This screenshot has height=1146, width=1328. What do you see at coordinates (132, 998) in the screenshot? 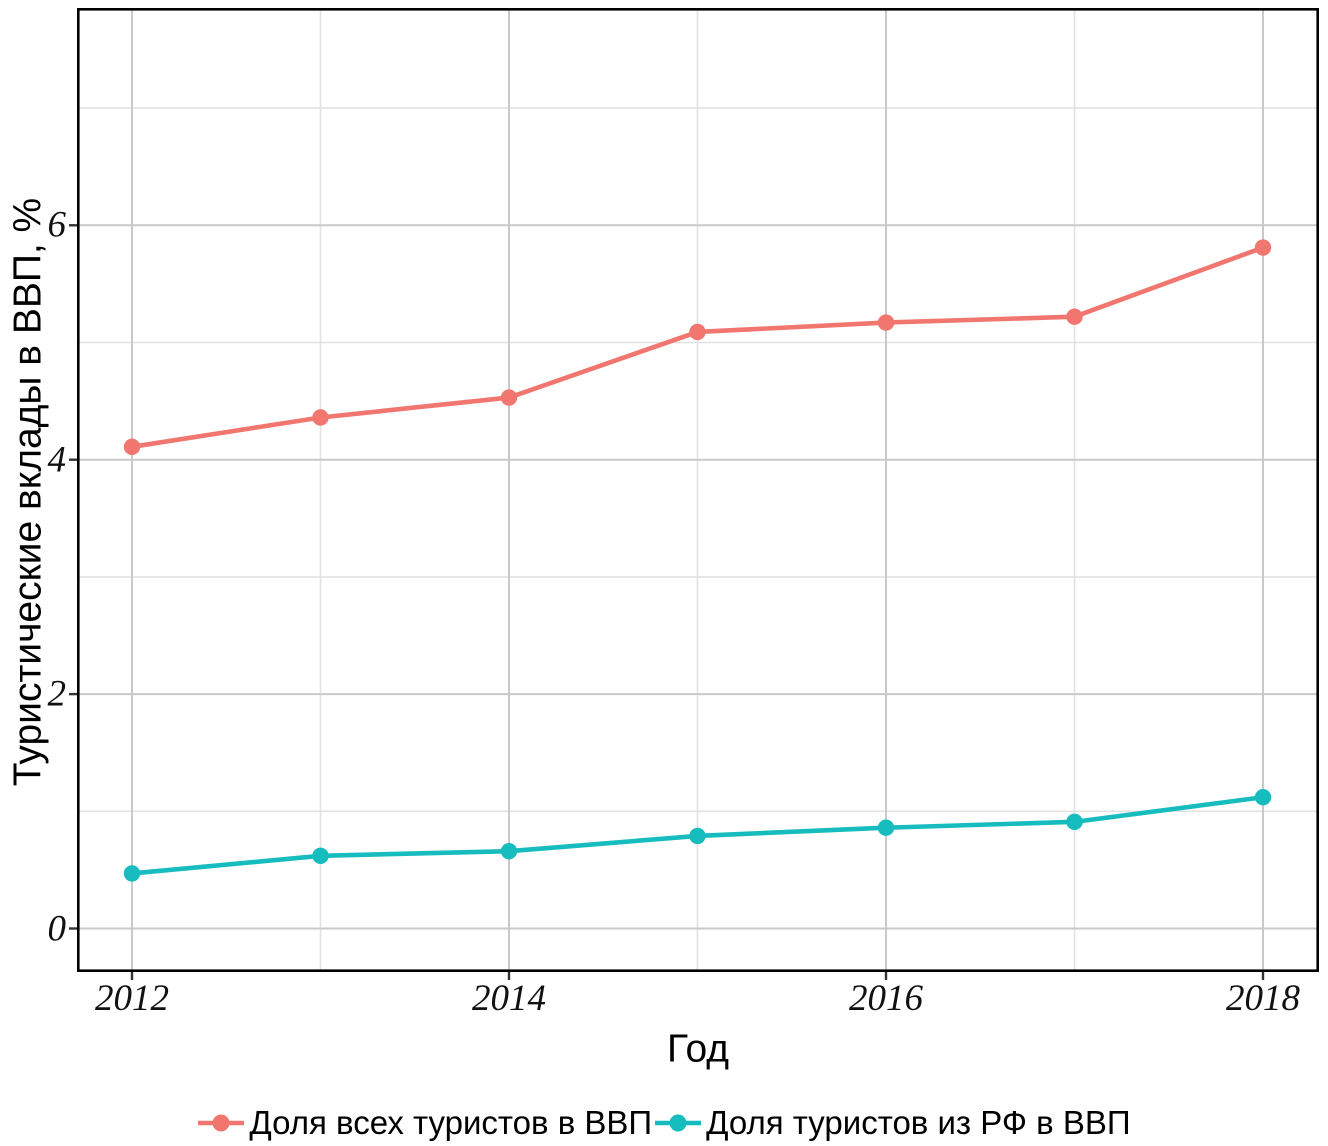
I see `x-tick-label: 2012` at bounding box center [132, 998].